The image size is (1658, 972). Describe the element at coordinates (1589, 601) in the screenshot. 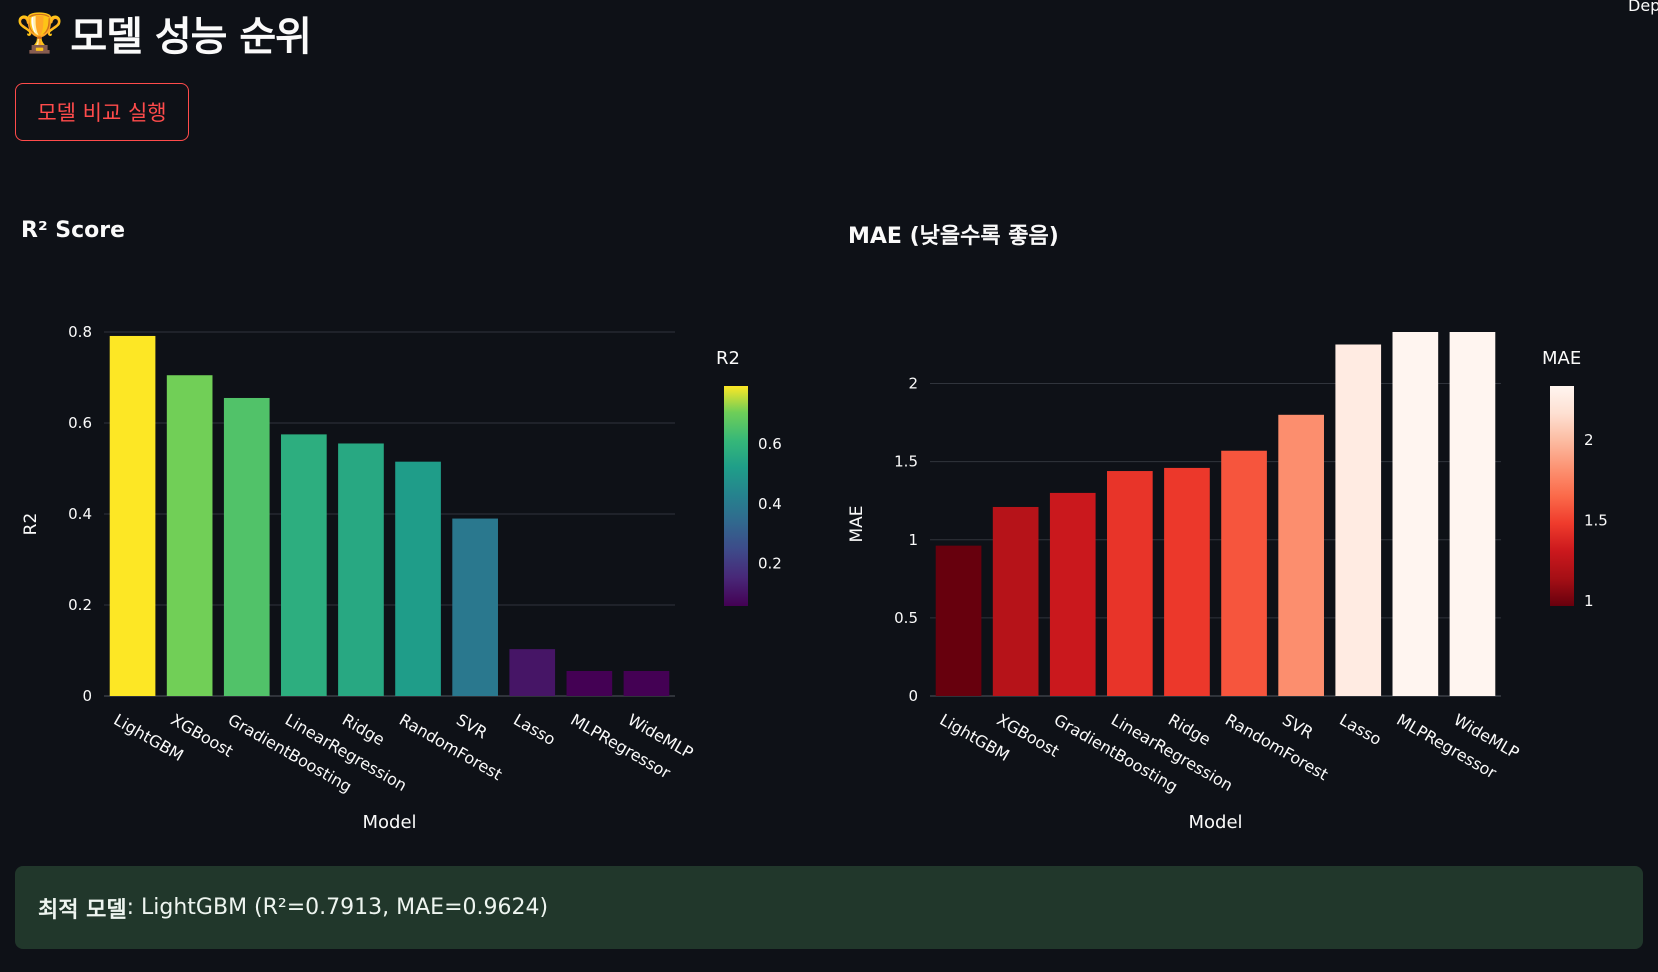

I see `mae-colorbar-tick: 1` at that location.